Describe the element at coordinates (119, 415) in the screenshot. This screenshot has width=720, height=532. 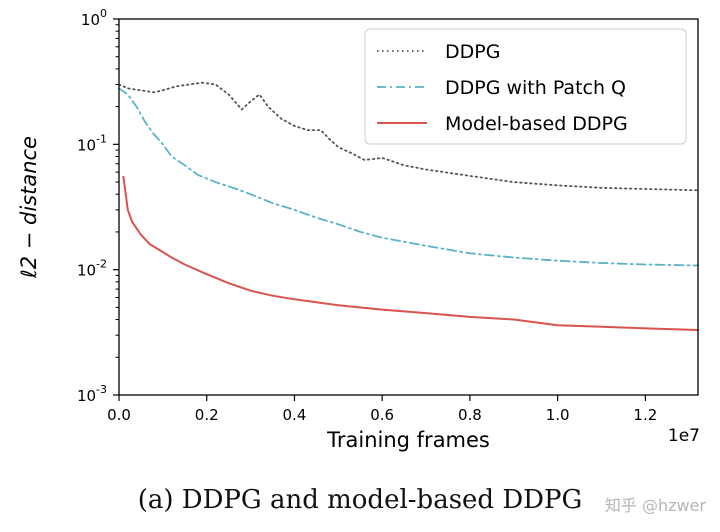
I see `x-tick-label: 0.0` at that location.